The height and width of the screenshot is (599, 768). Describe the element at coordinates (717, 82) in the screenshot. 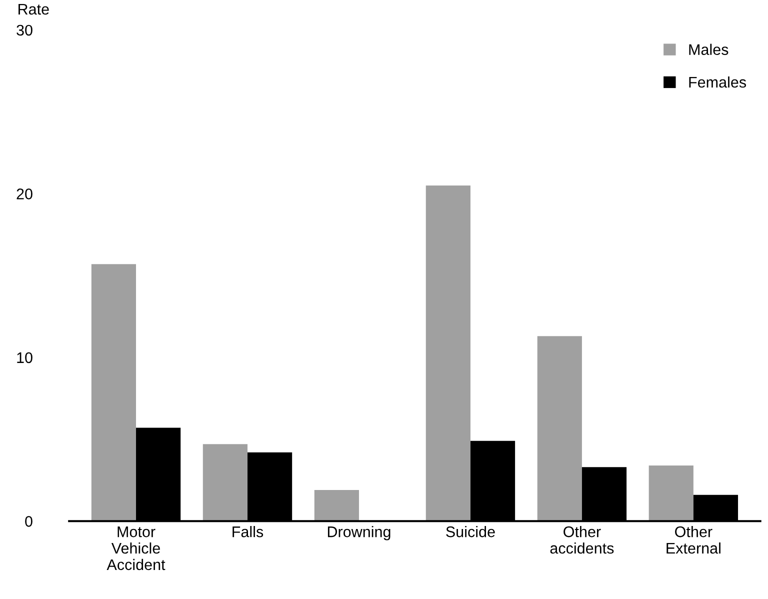

I see `legend-label: Females` at that location.